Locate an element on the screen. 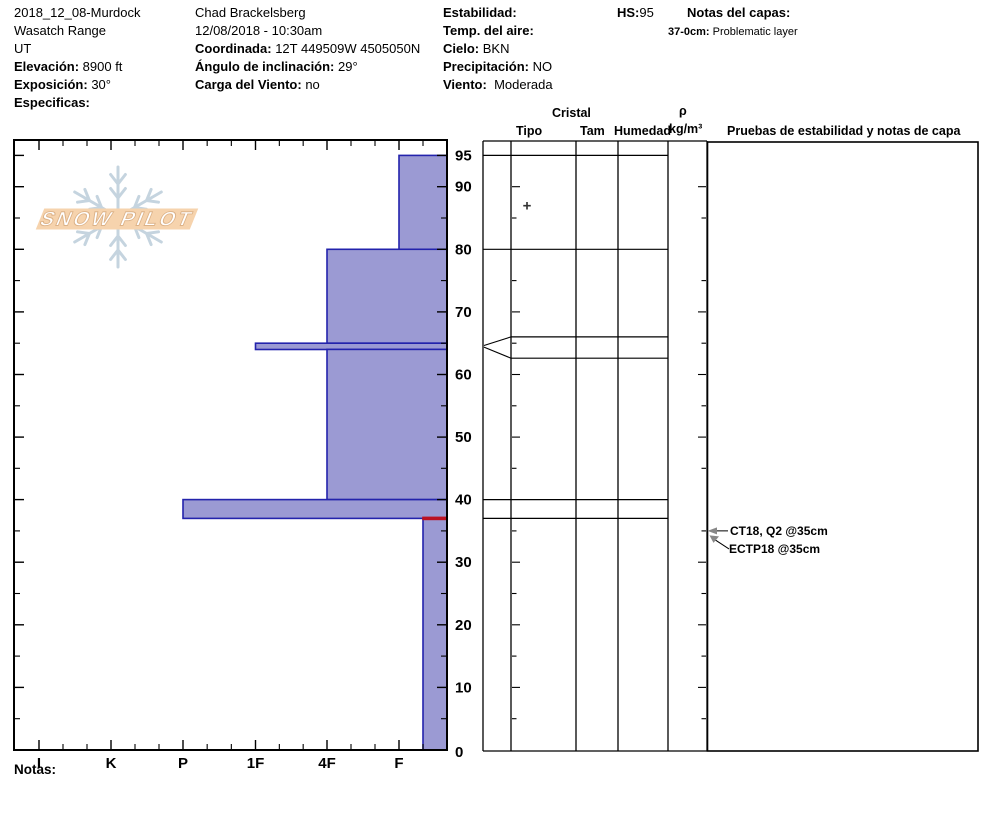  sky-cover: Cielo: BKN is located at coordinates (476, 48).